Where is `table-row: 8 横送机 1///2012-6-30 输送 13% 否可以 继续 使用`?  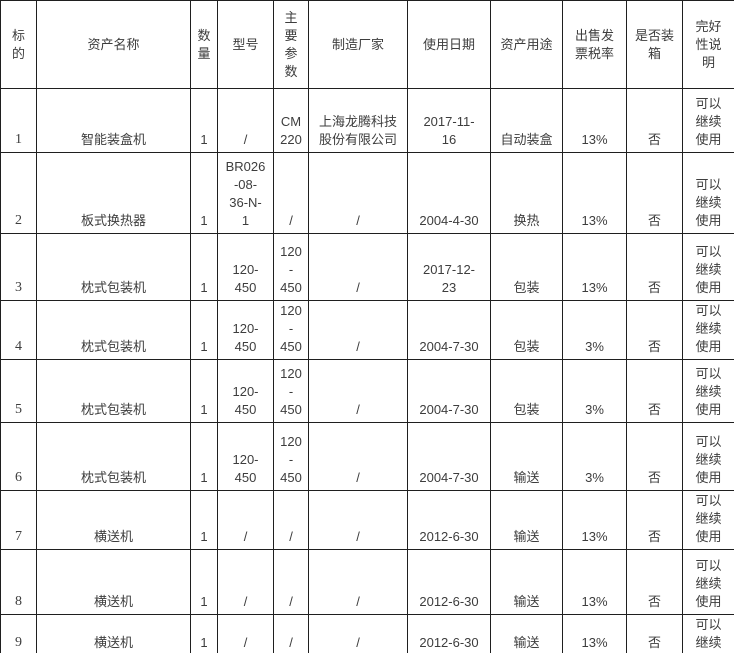
table-row: 8 横送机 1///2012-6-30 输送 13% 否可以 继续 使用 is located at coordinates (367, 582).